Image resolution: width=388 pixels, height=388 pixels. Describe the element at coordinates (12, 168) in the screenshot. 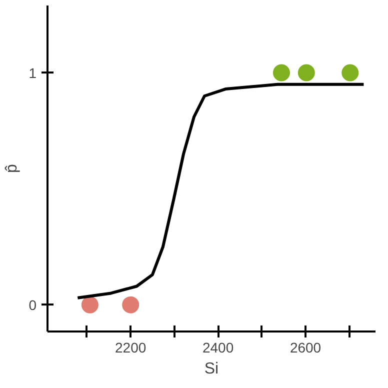

I see `y-axis-title: p̂` at that location.